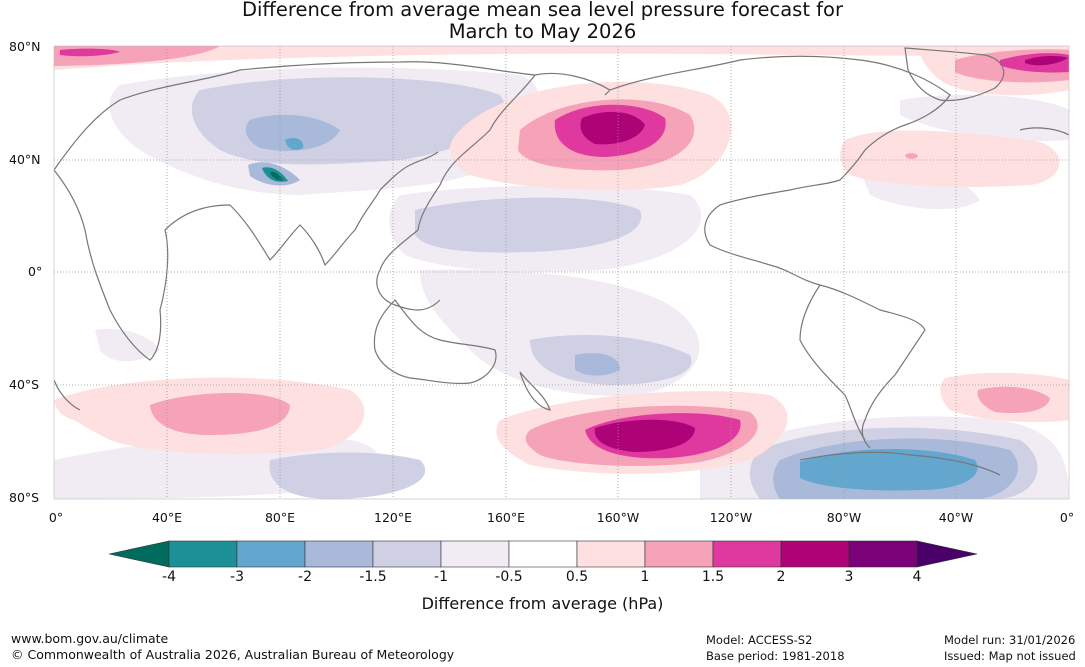  Describe the element at coordinates (956, 517) in the screenshot. I see `lon-label-40w: 40°W` at that location.